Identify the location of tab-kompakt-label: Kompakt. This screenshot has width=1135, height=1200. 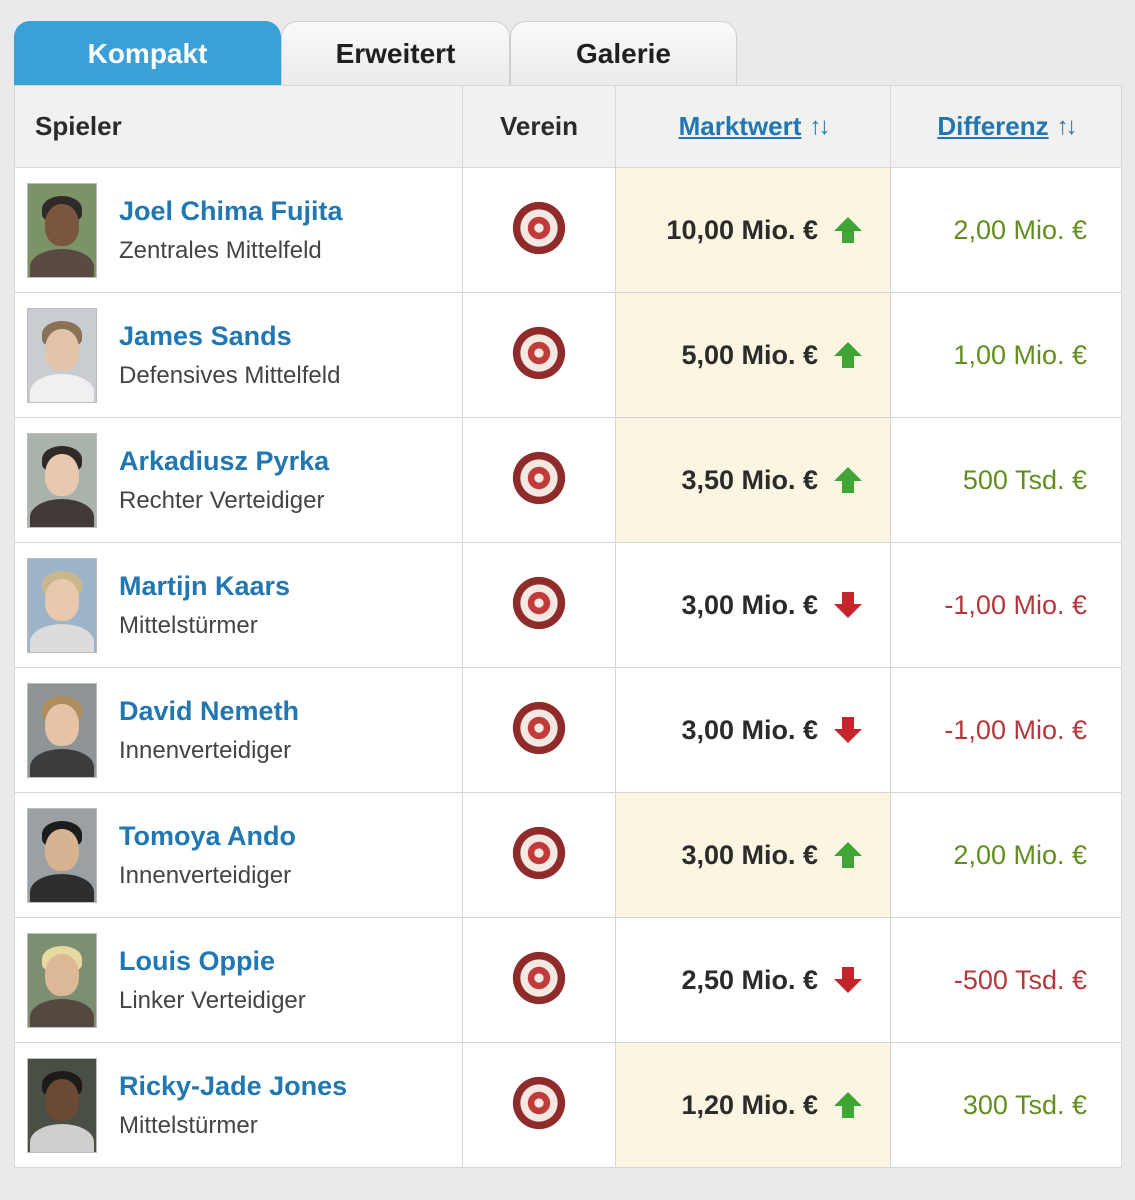
(147, 53).